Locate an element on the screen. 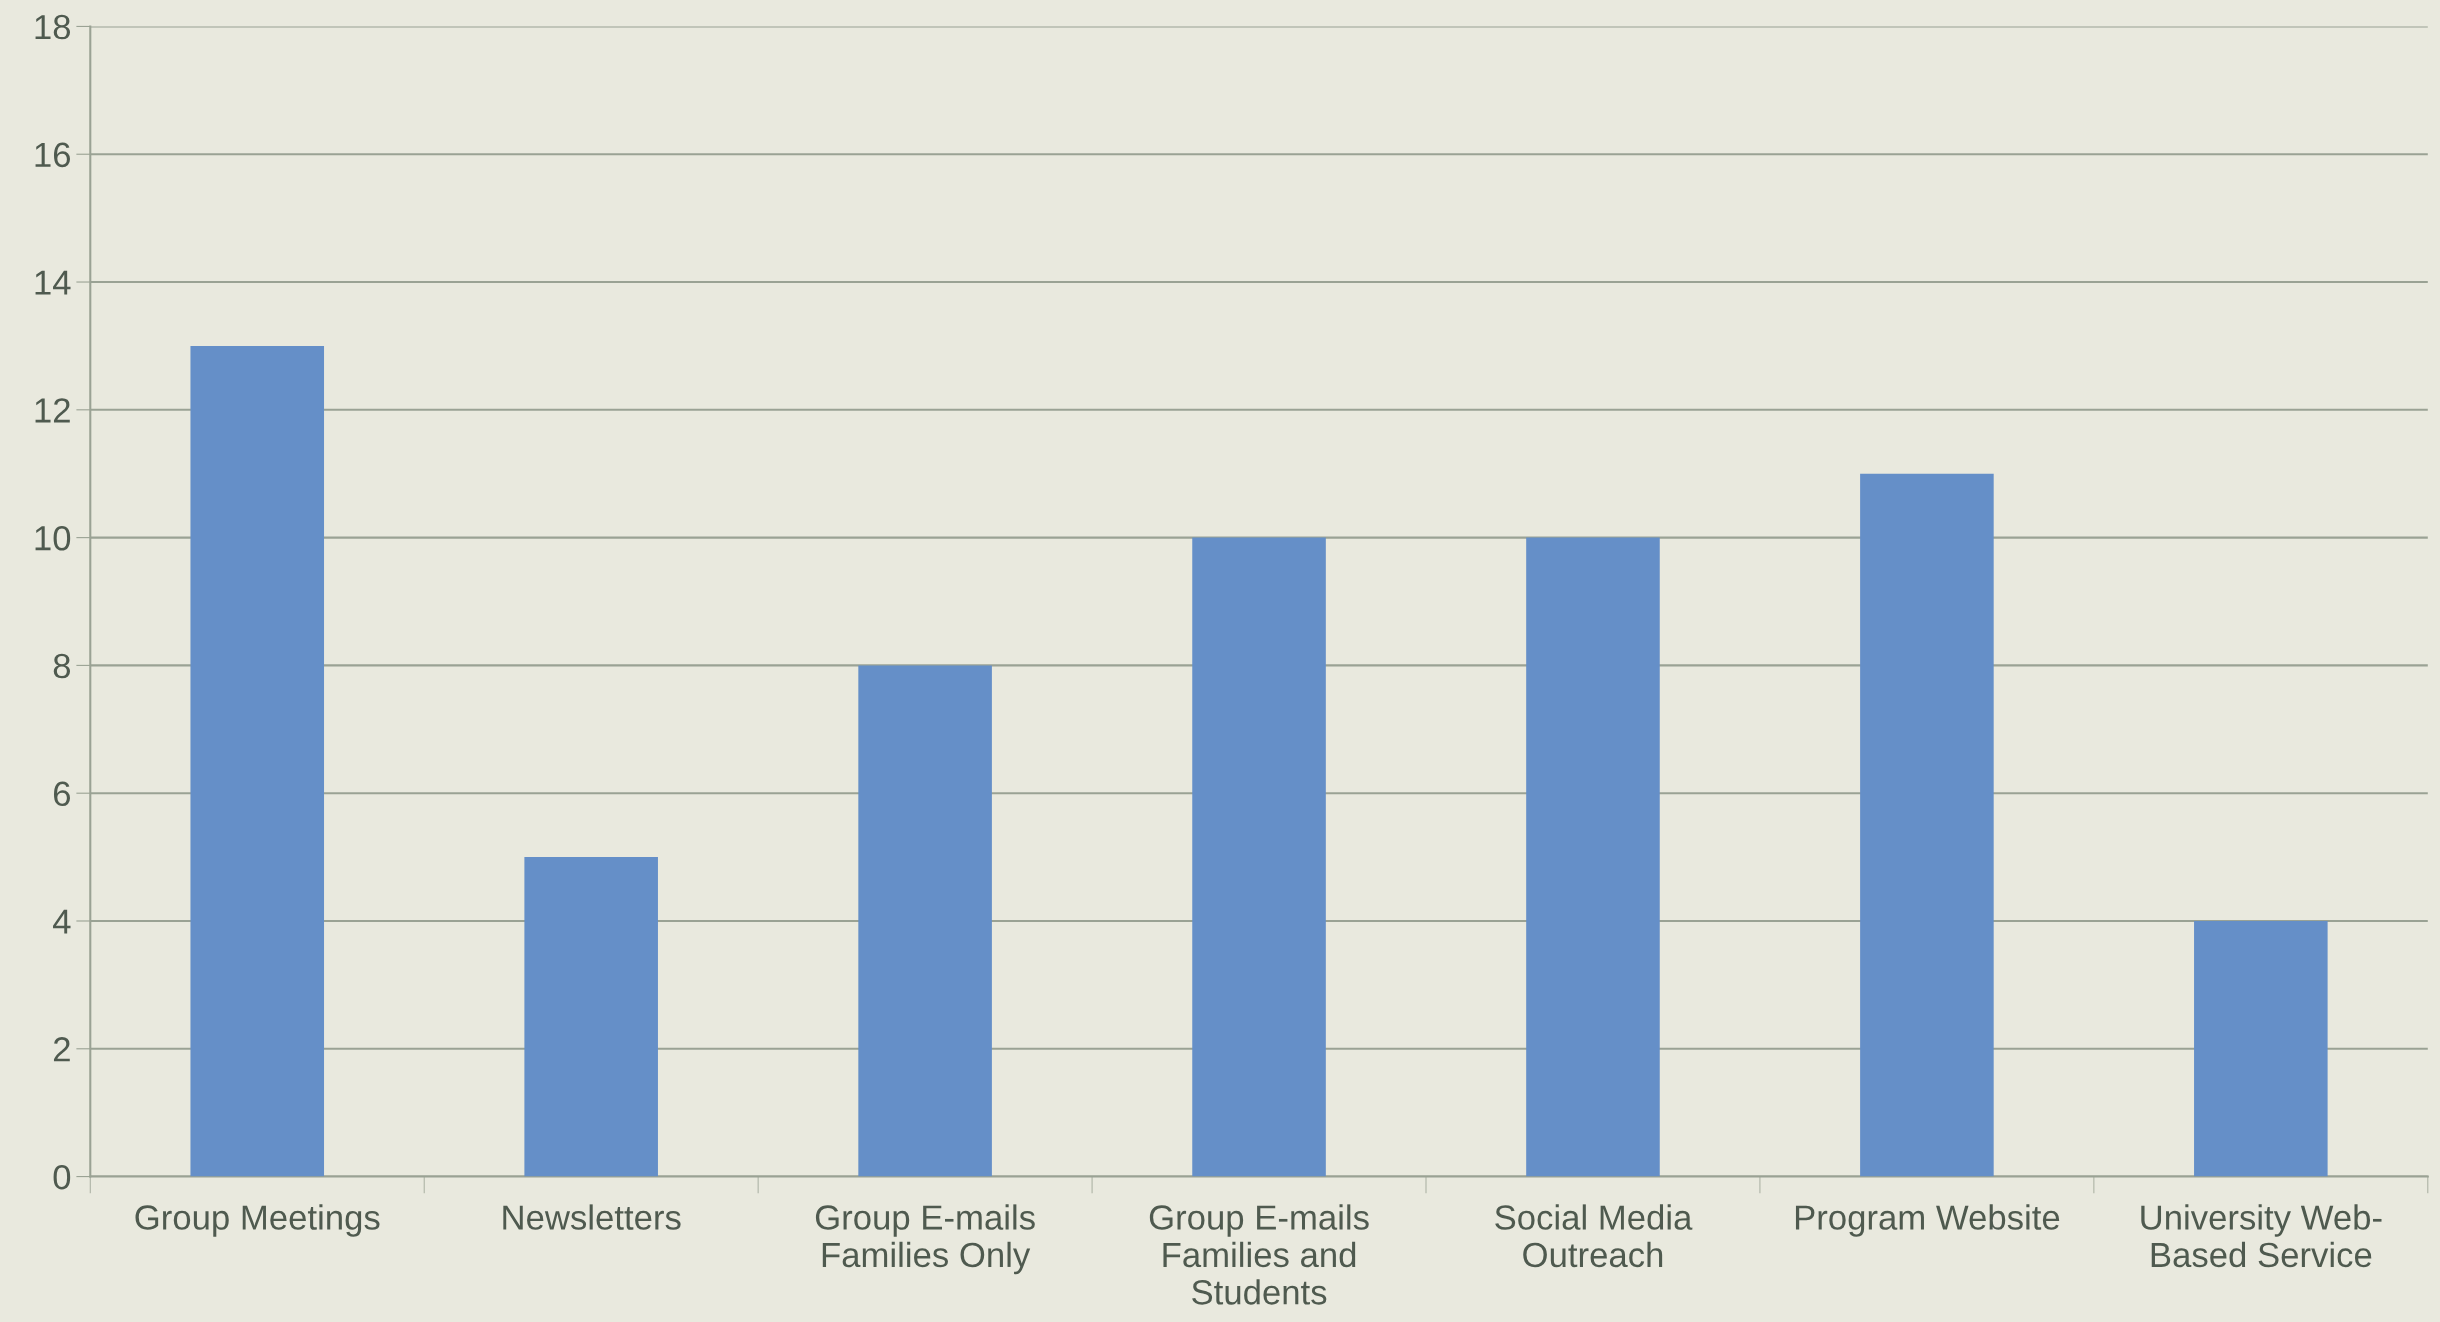 This screenshot has height=1322, width=2440. y-tick-label: 16 is located at coordinates (53, 155).